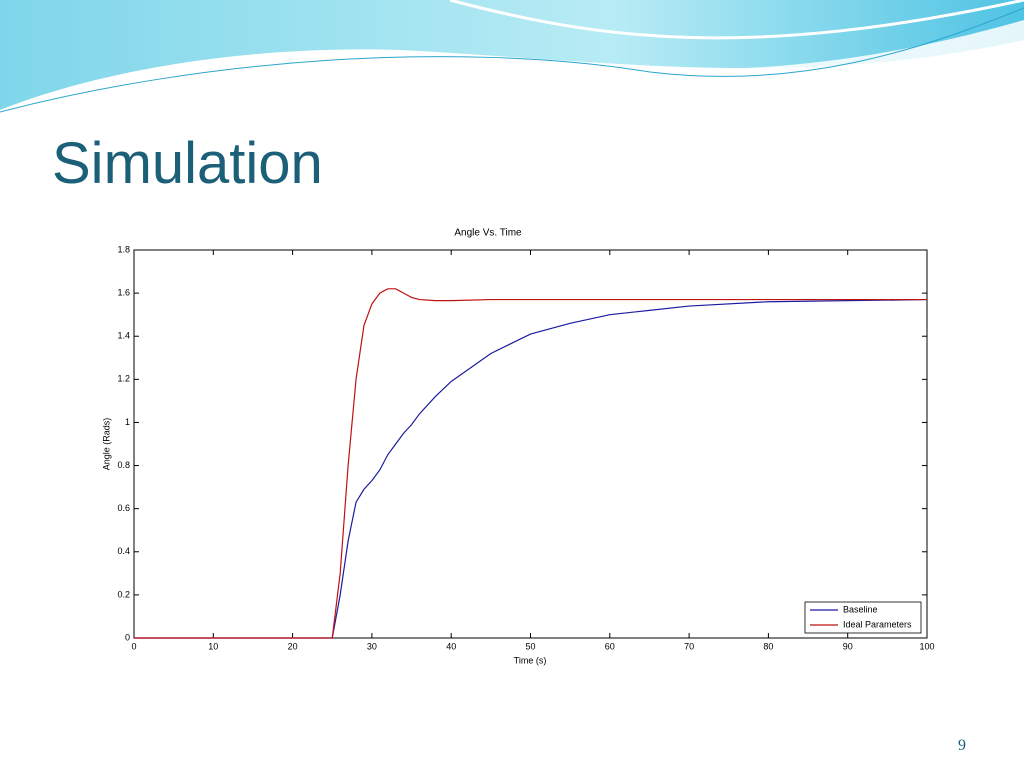 The width and height of the screenshot is (1024, 768). Describe the element at coordinates (926, 646) in the screenshot. I see `x-tick-label: 100` at that location.